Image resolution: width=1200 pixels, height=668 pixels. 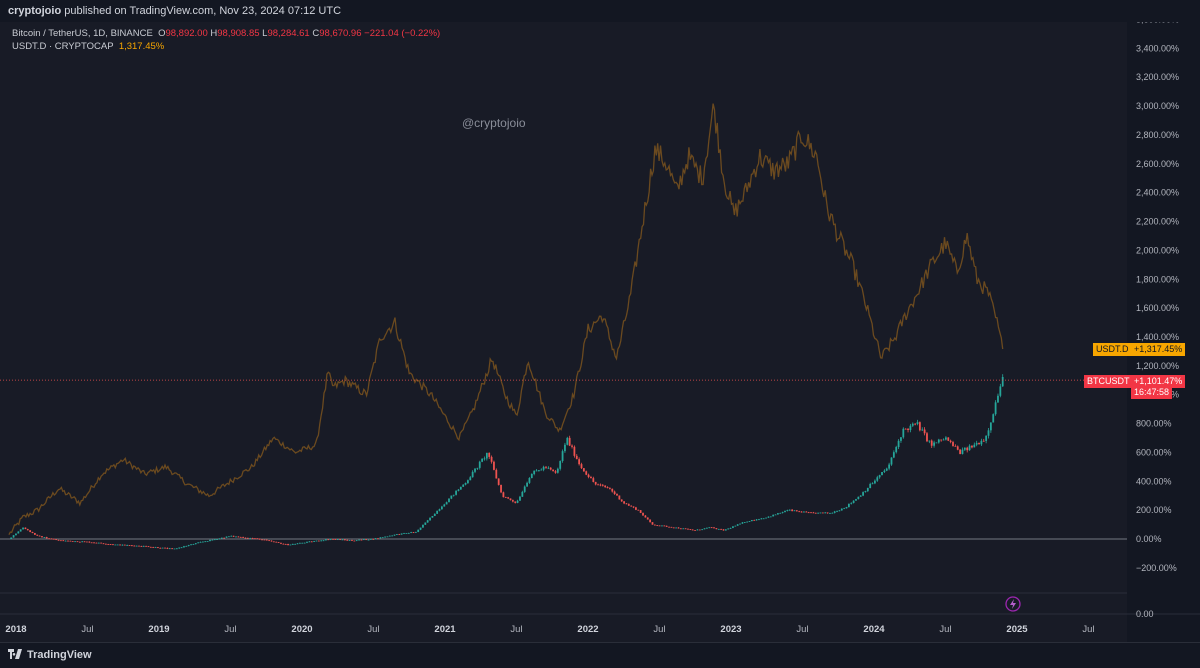 I want to click on overlay-symbol: USDT.D · CRYPTOCAP, so click(x=63, y=46).